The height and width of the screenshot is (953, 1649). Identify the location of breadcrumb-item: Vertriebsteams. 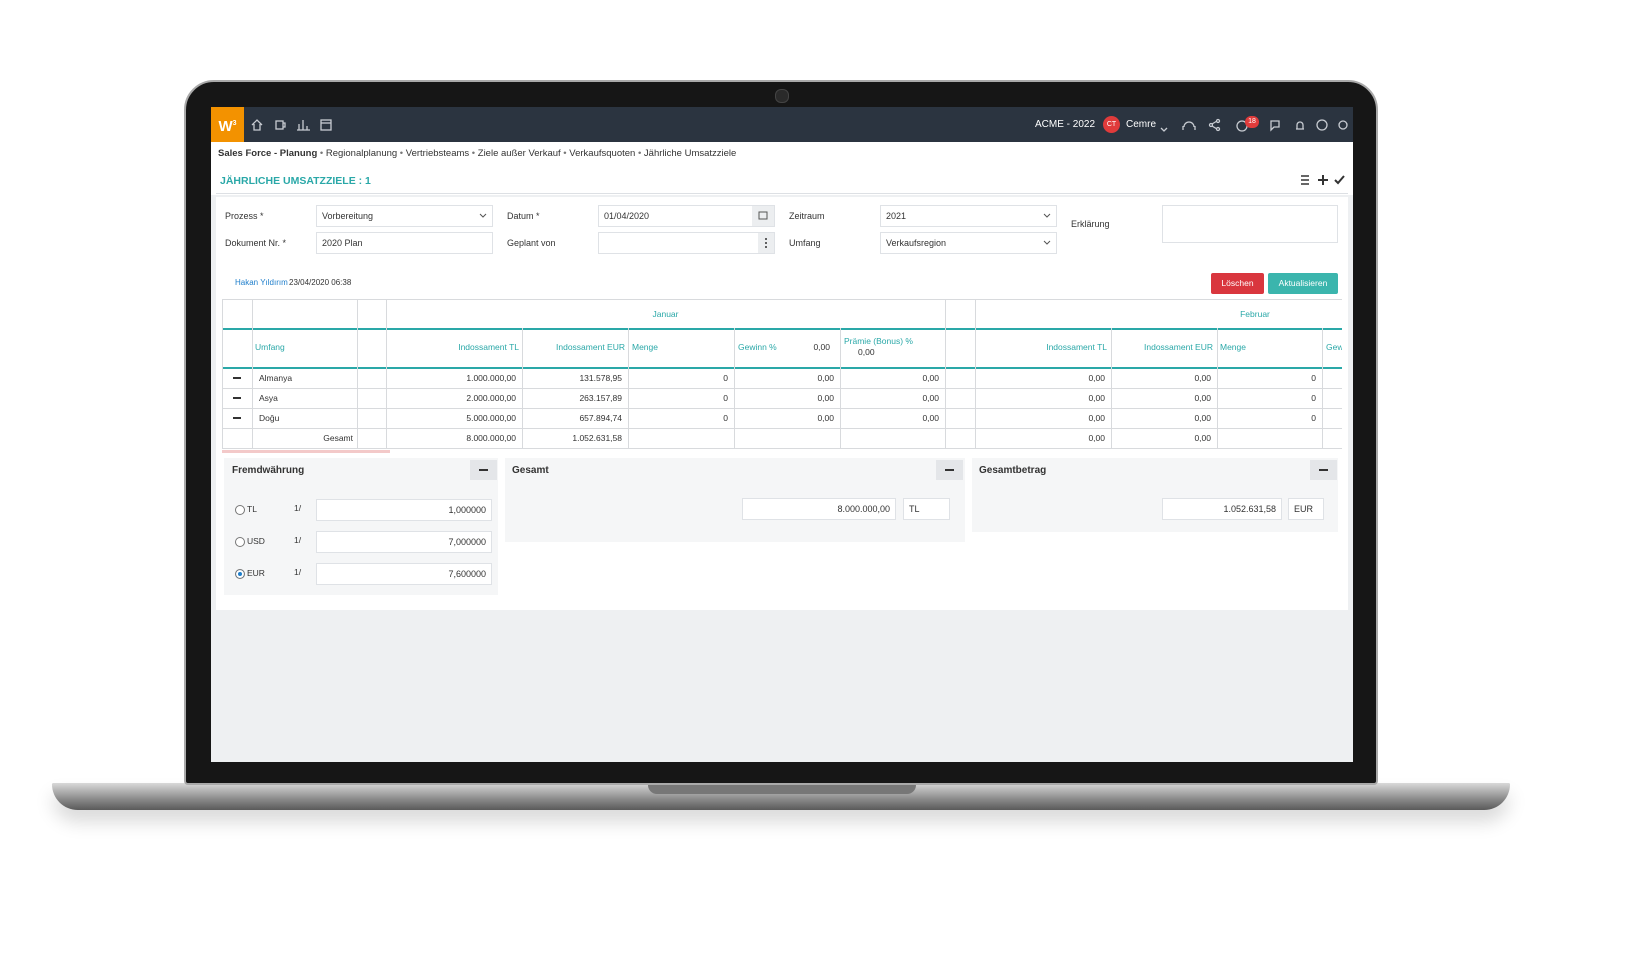
(437, 153).